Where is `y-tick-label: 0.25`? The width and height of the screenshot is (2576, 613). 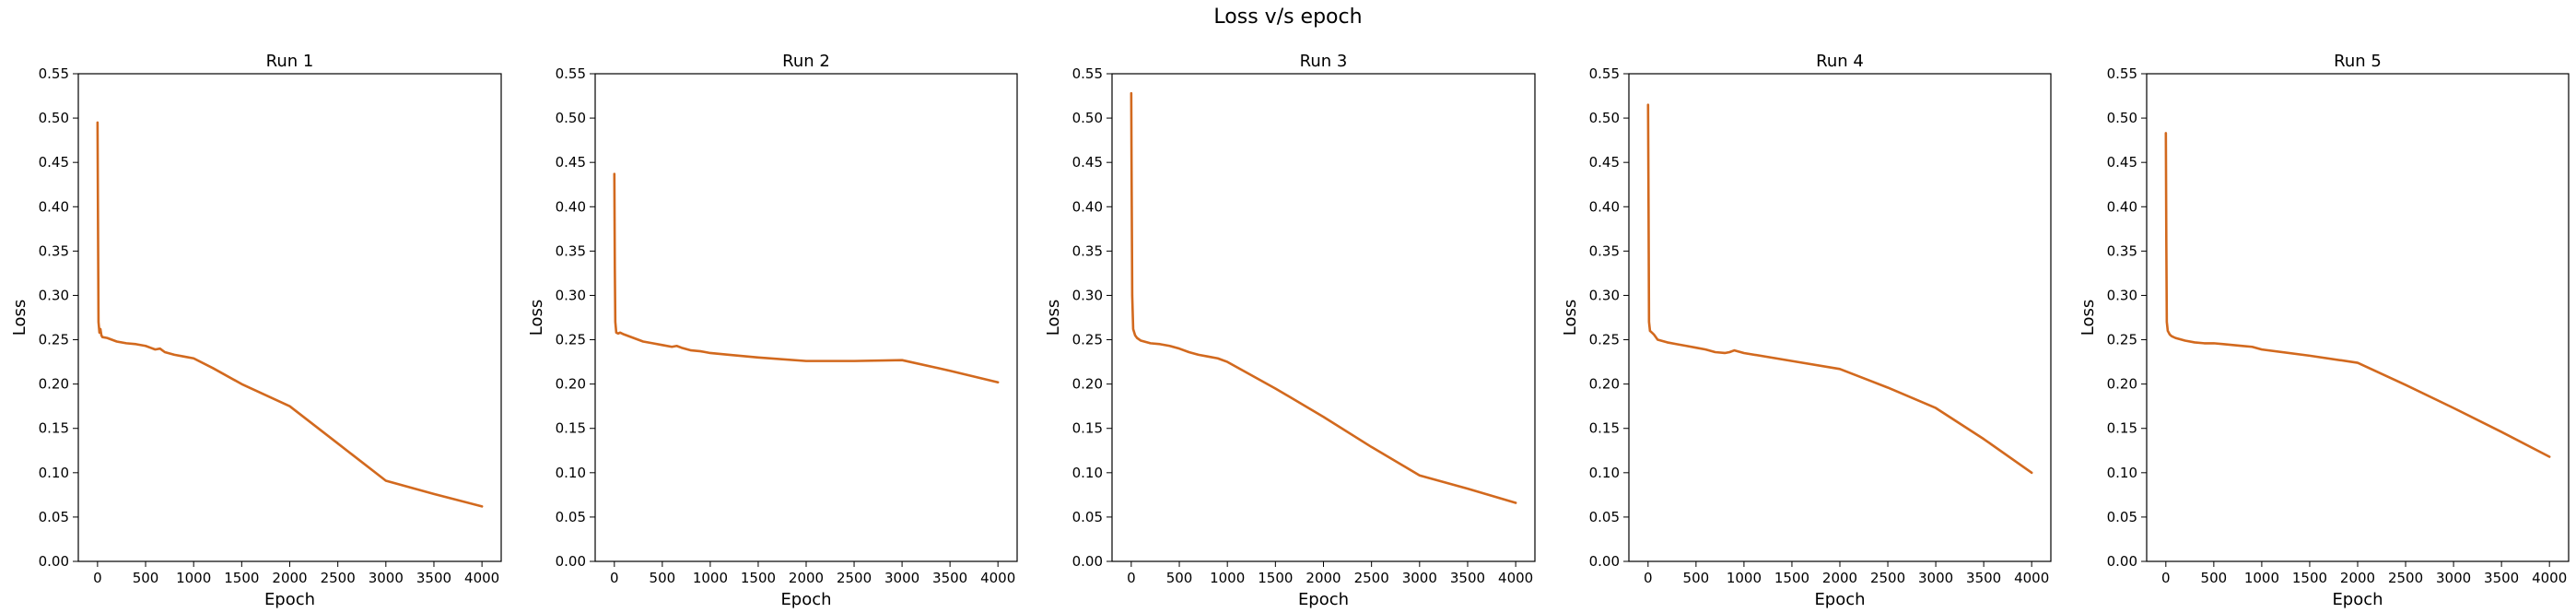
y-tick-label: 0.25 is located at coordinates (571, 340).